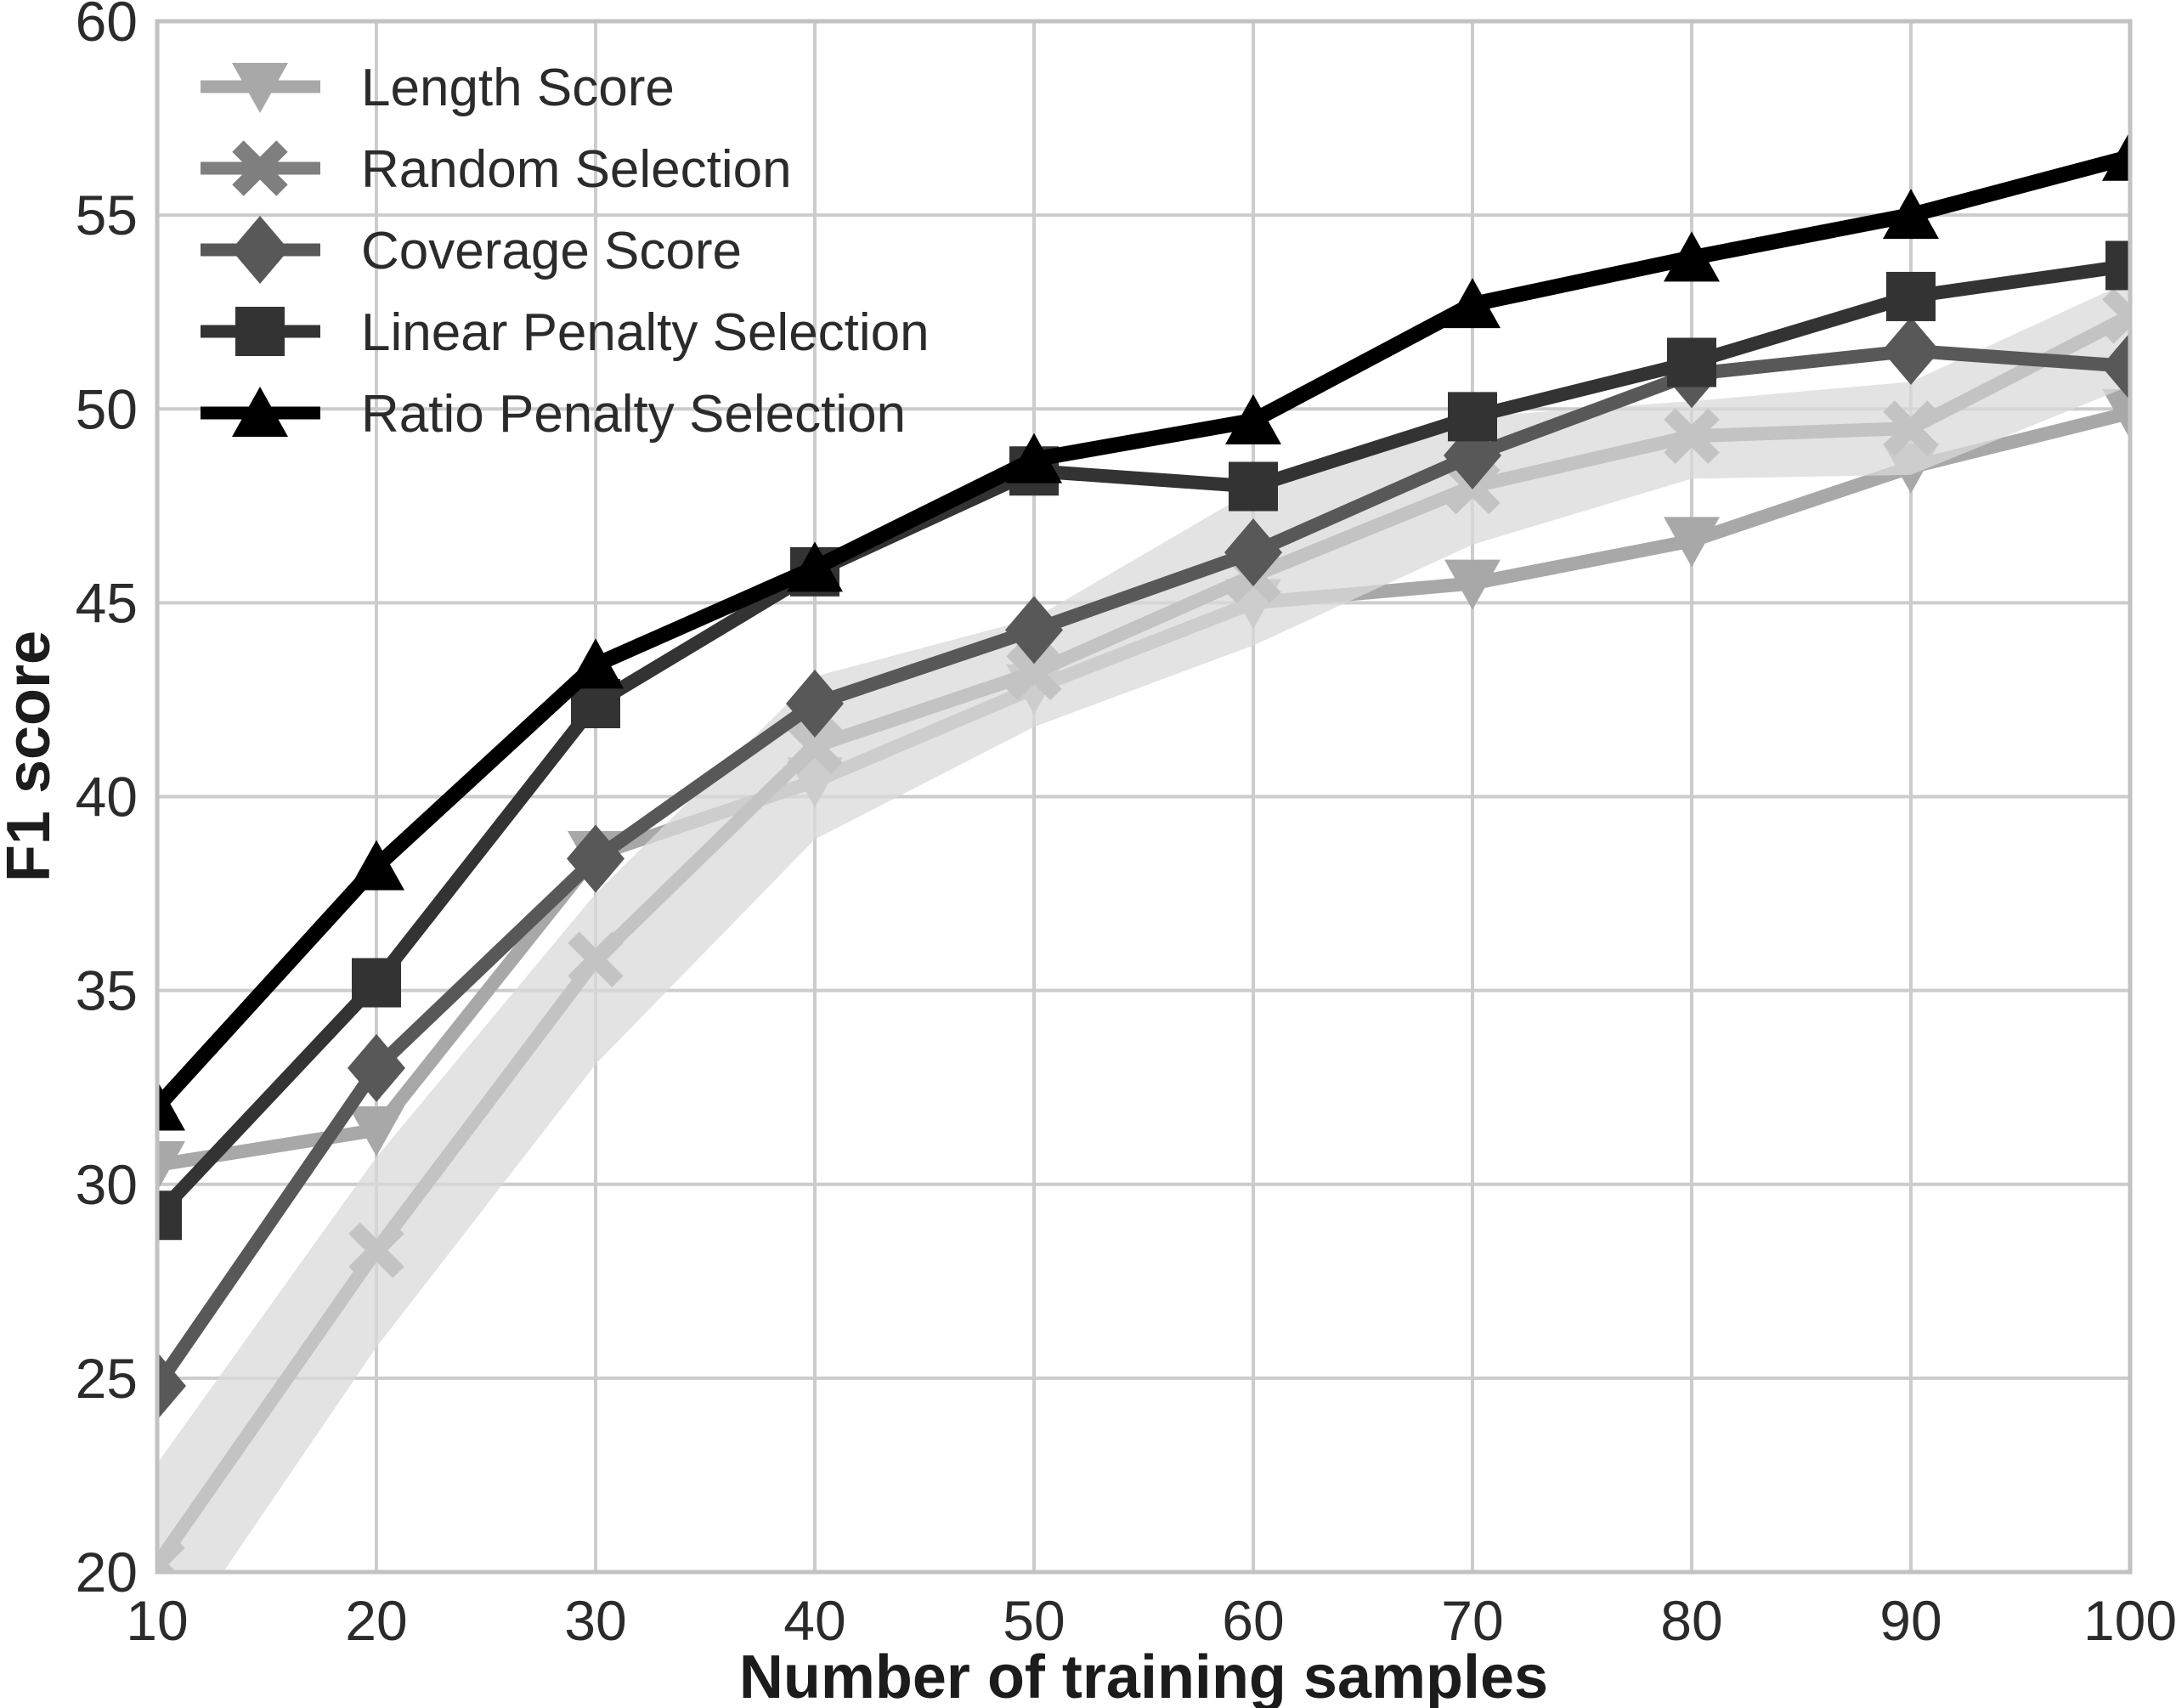  What do you see at coordinates (577, 170) in the screenshot?
I see `legend-item-label: Random Selection` at bounding box center [577, 170].